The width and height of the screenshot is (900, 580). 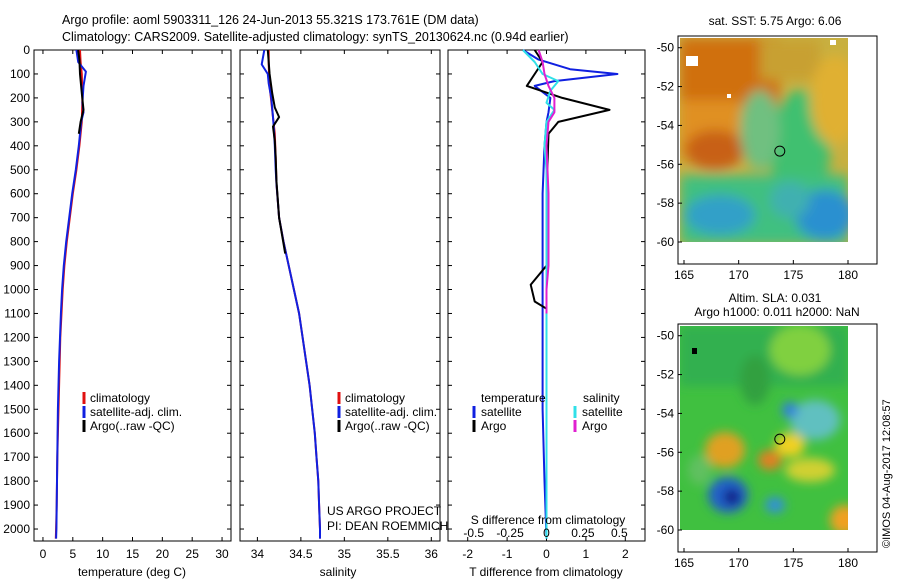 What do you see at coordinates (132, 572) in the screenshot?
I see `temperature-x-label: temperature (deg C)` at bounding box center [132, 572].